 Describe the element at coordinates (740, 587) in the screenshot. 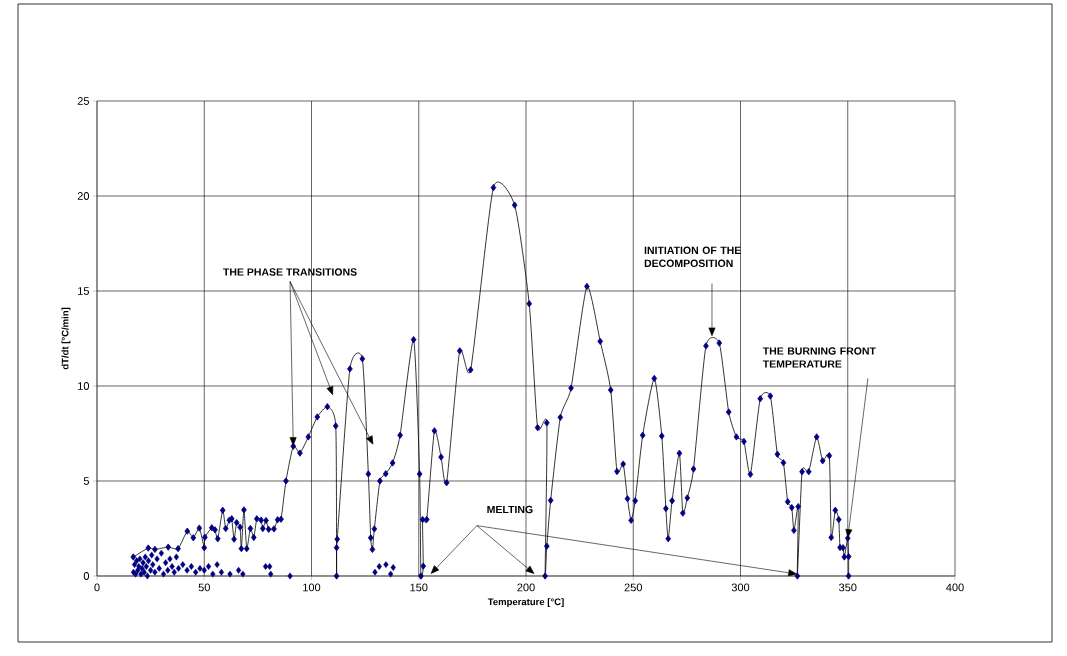

I see `x-tick-label: 300` at that location.